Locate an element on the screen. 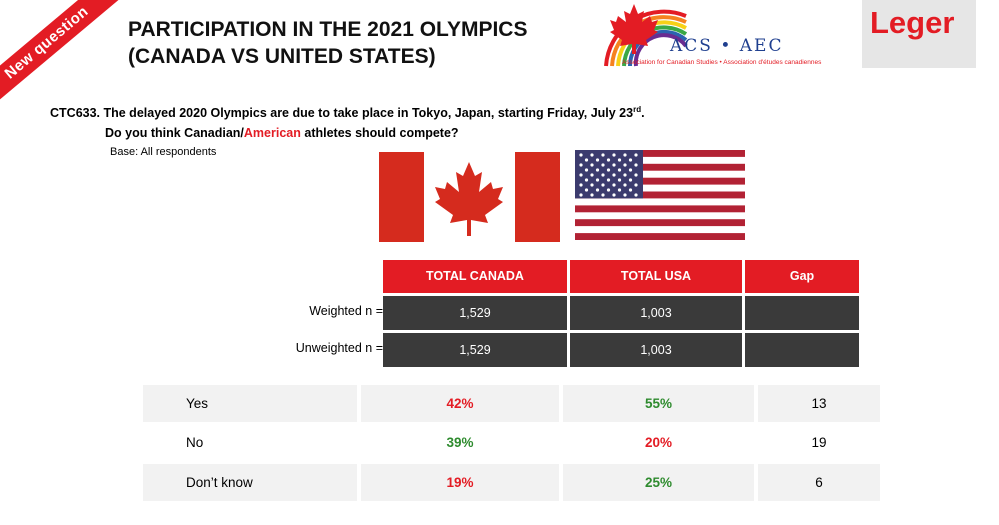  row-canada-value: 19% is located at coordinates (460, 482).